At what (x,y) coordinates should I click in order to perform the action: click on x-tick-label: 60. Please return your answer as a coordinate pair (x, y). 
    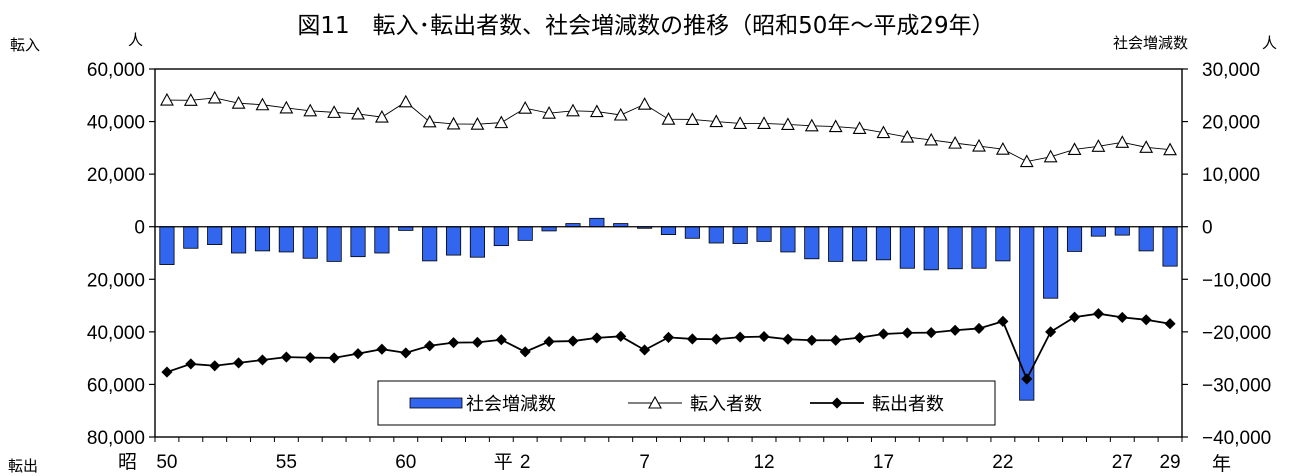
    Looking at the image, I should click on (405, 462).